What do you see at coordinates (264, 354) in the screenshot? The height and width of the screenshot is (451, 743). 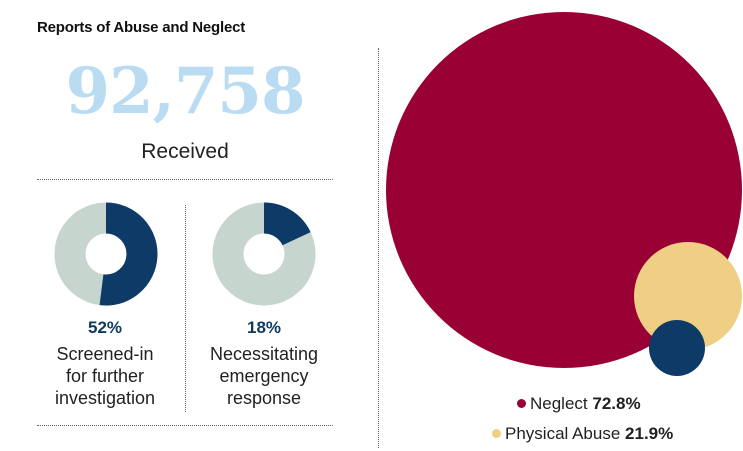 I see `caption-line: Necessitating` at bounding box center [264, 354].